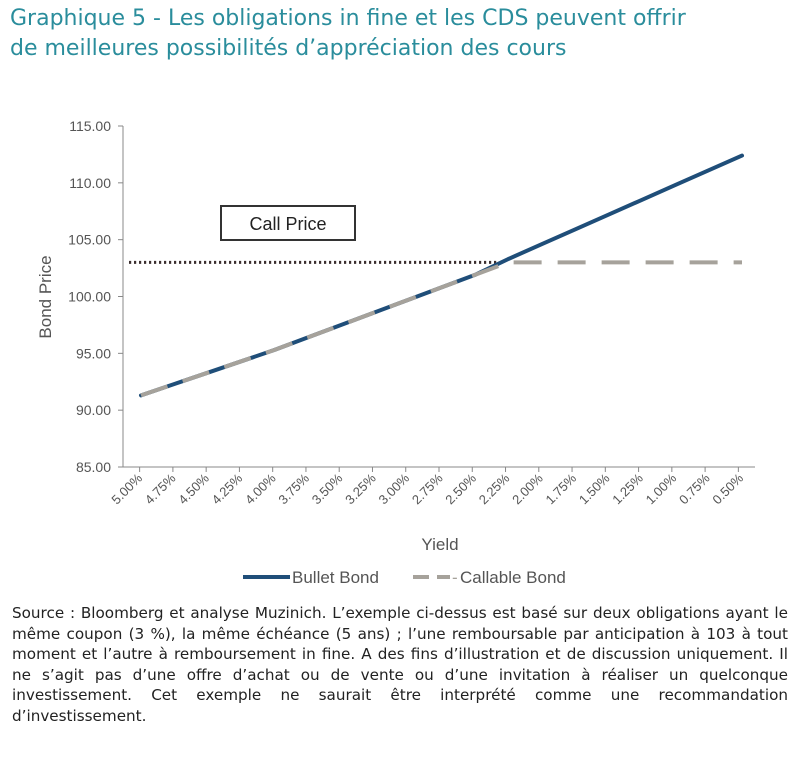 The width and height of the screenshot is (798, 783). Describe the element at coordinates (90, 183) in the screenshot. I see `y-tick-label: 110.00` at that location.